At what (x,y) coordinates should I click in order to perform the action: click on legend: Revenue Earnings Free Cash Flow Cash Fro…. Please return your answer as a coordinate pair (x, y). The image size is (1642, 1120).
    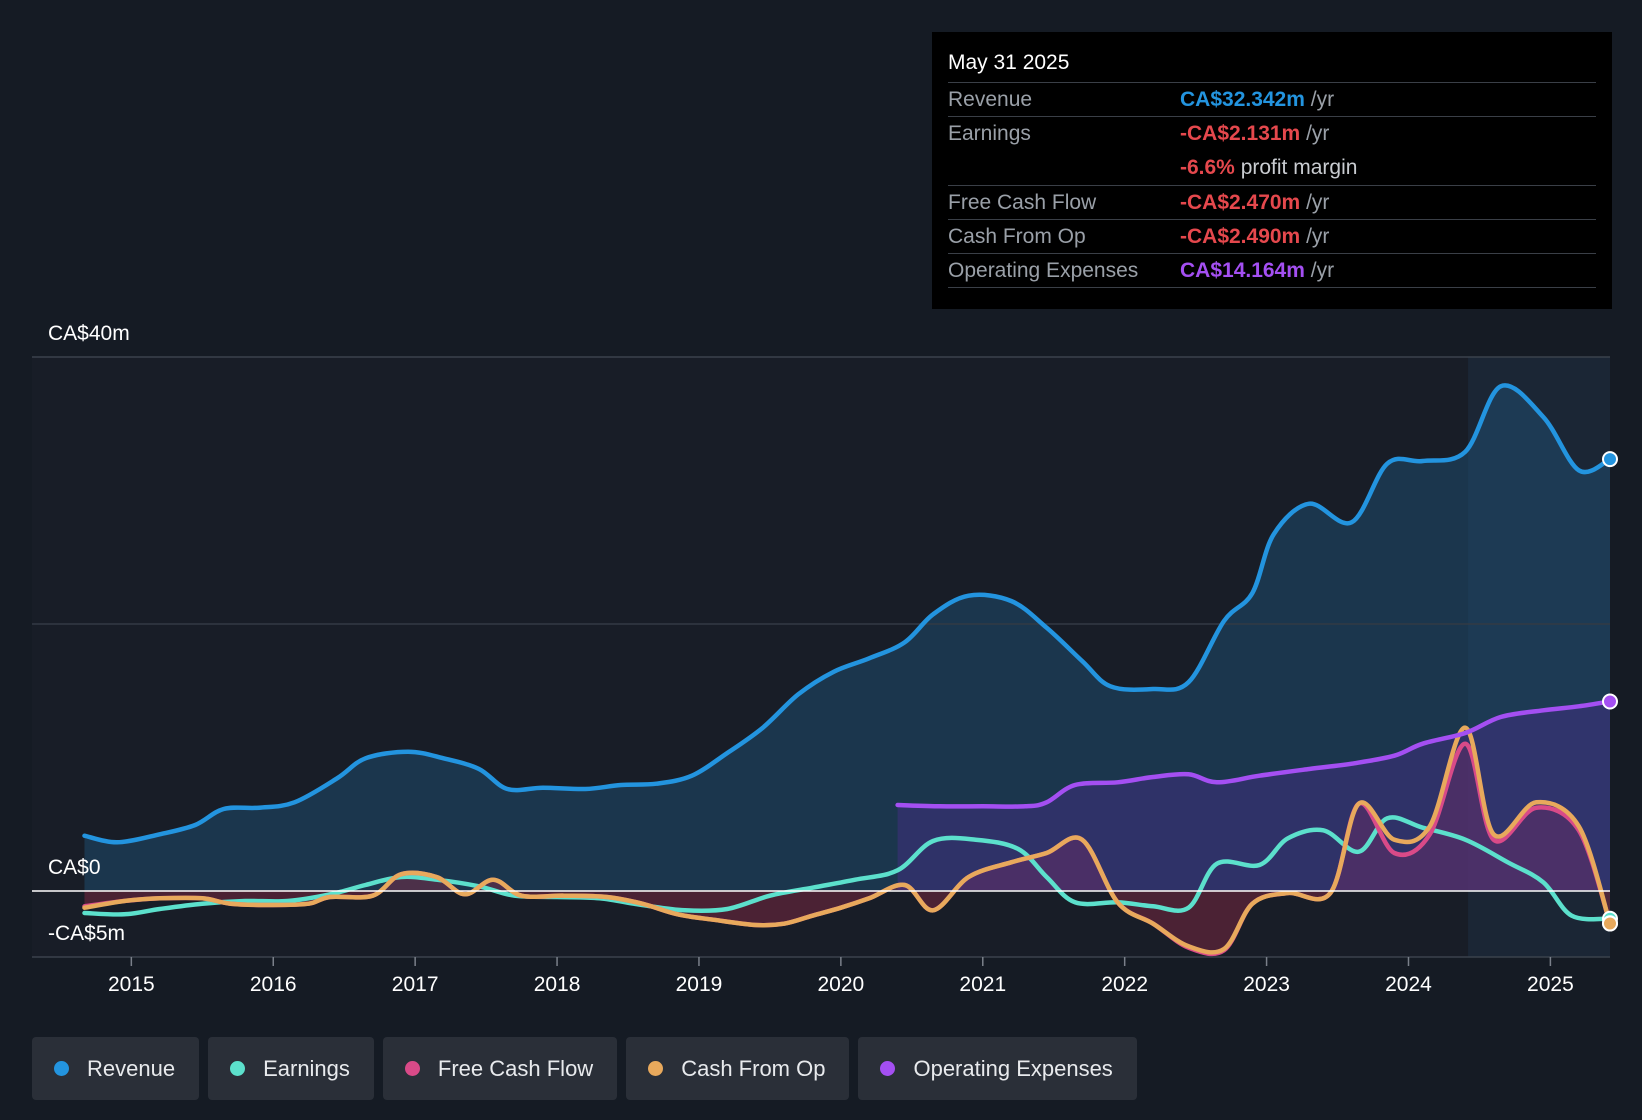
    Looking at the image, I should click on (584, 1068).